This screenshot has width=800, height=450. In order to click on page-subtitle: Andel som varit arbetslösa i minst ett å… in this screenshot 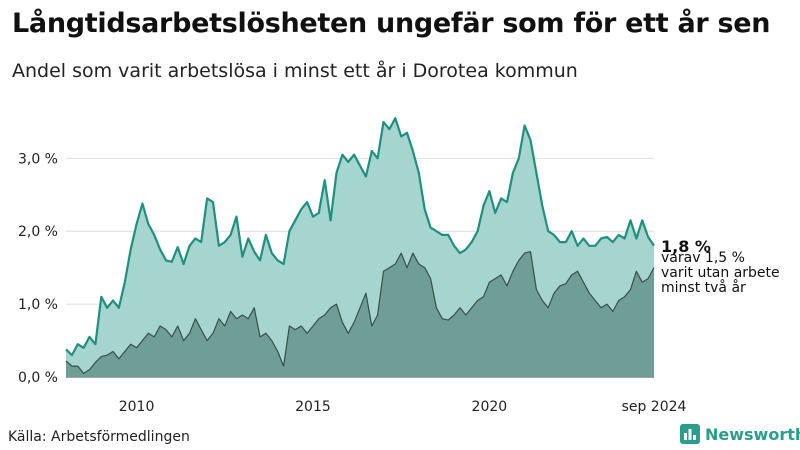, I will do `click(295, 71)`.